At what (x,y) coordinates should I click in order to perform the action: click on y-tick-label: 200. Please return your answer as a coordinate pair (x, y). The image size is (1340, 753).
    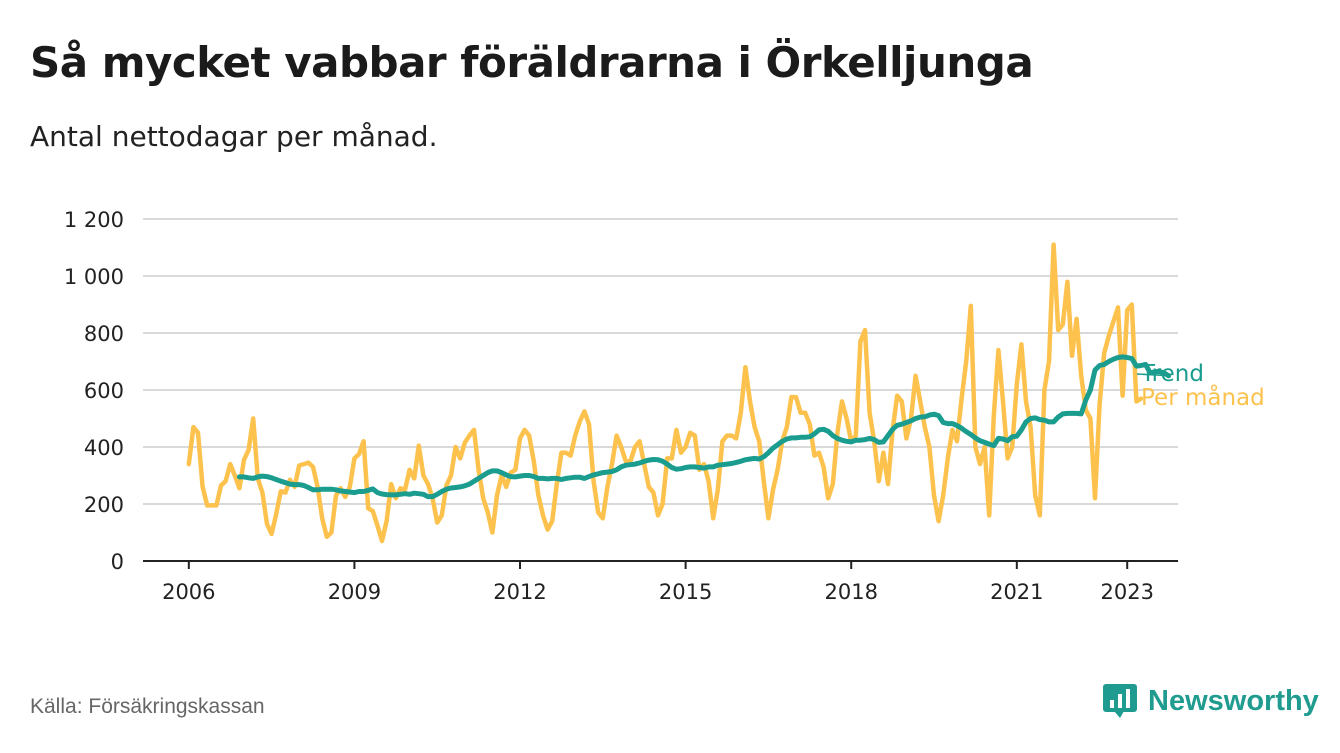
    Looking at the image, I should click on (104, 505).